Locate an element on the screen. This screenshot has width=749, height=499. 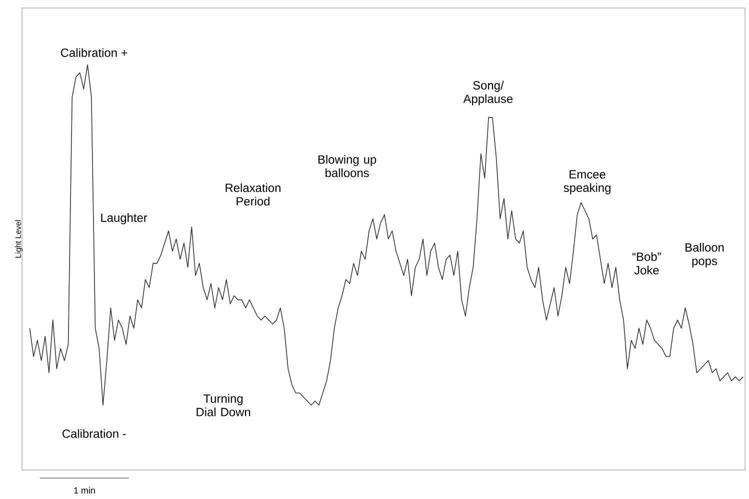
text: Calibration + is located at coordinates (94, 52).